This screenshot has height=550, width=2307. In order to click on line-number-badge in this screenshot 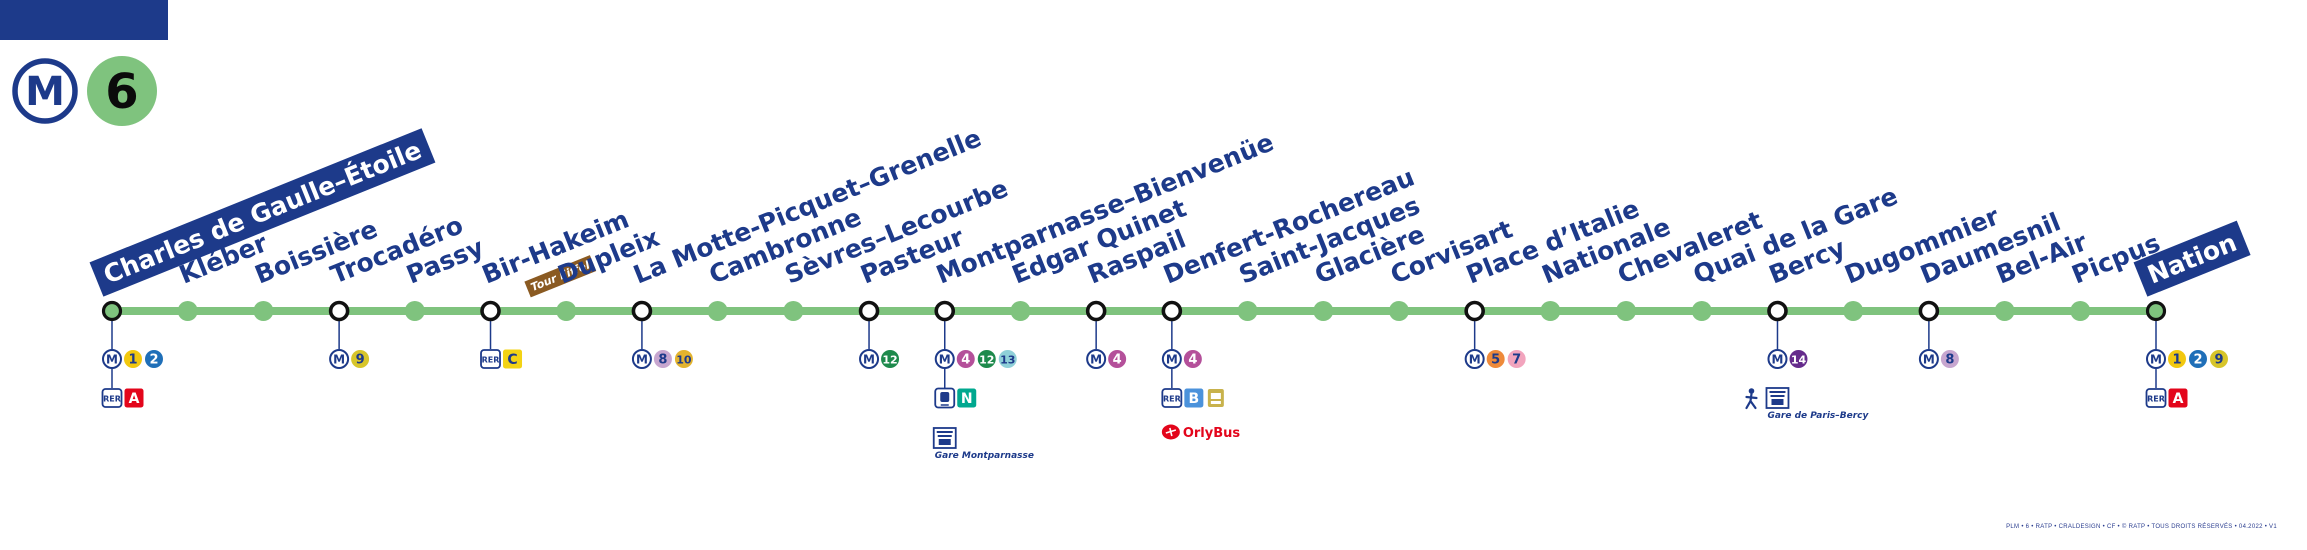, I will do `click(122, 91)`.